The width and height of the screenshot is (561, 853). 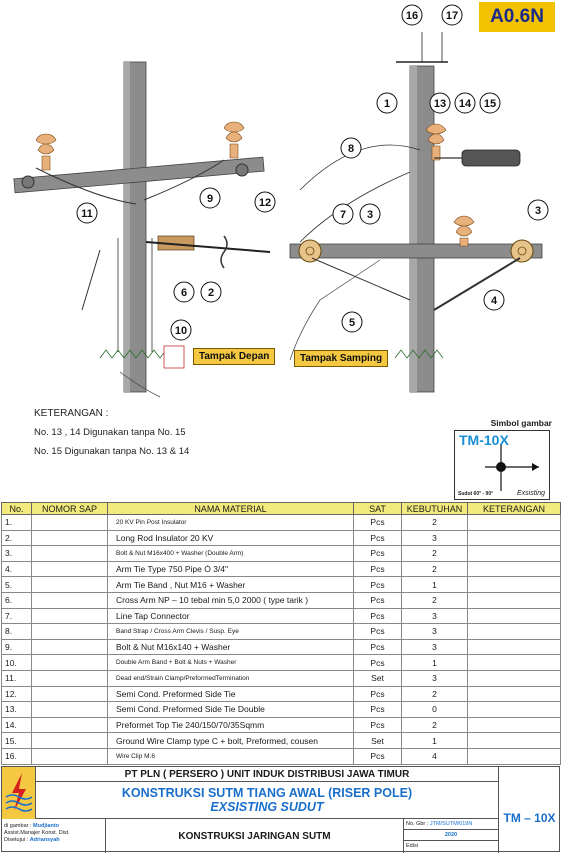 I want to click on callout-9: 9, so click(x=210, y=198).